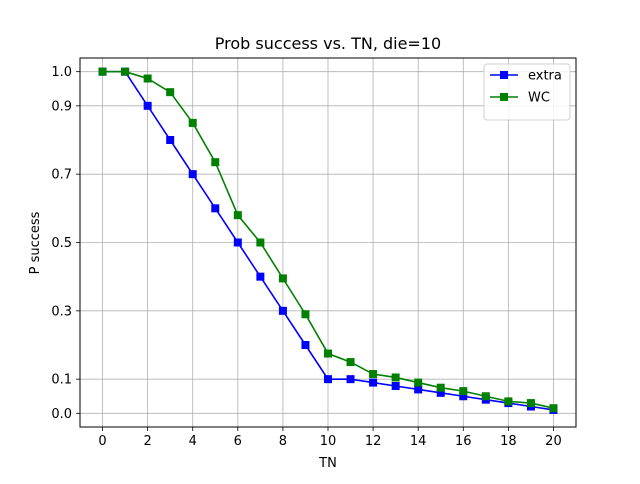  What do you see at coordinates (193, 441) in the screenshot?
I see `x-tick-label: 4` at bounding box center [193, 441].